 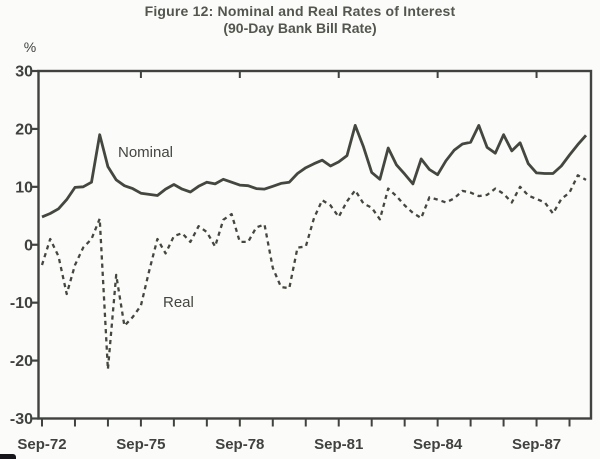 I want to click on x-axis-tick-label: Sep-78, so click(x=239, y=444).